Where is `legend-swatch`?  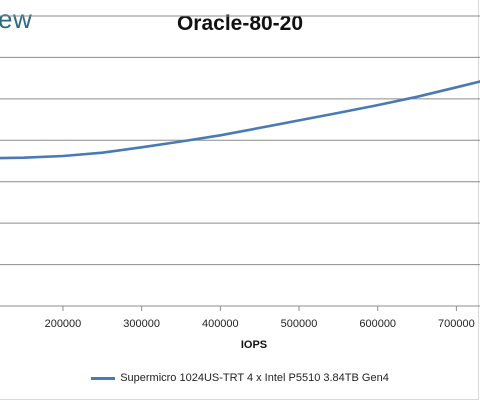
legend-swatch is located at coordinates (103, 378).